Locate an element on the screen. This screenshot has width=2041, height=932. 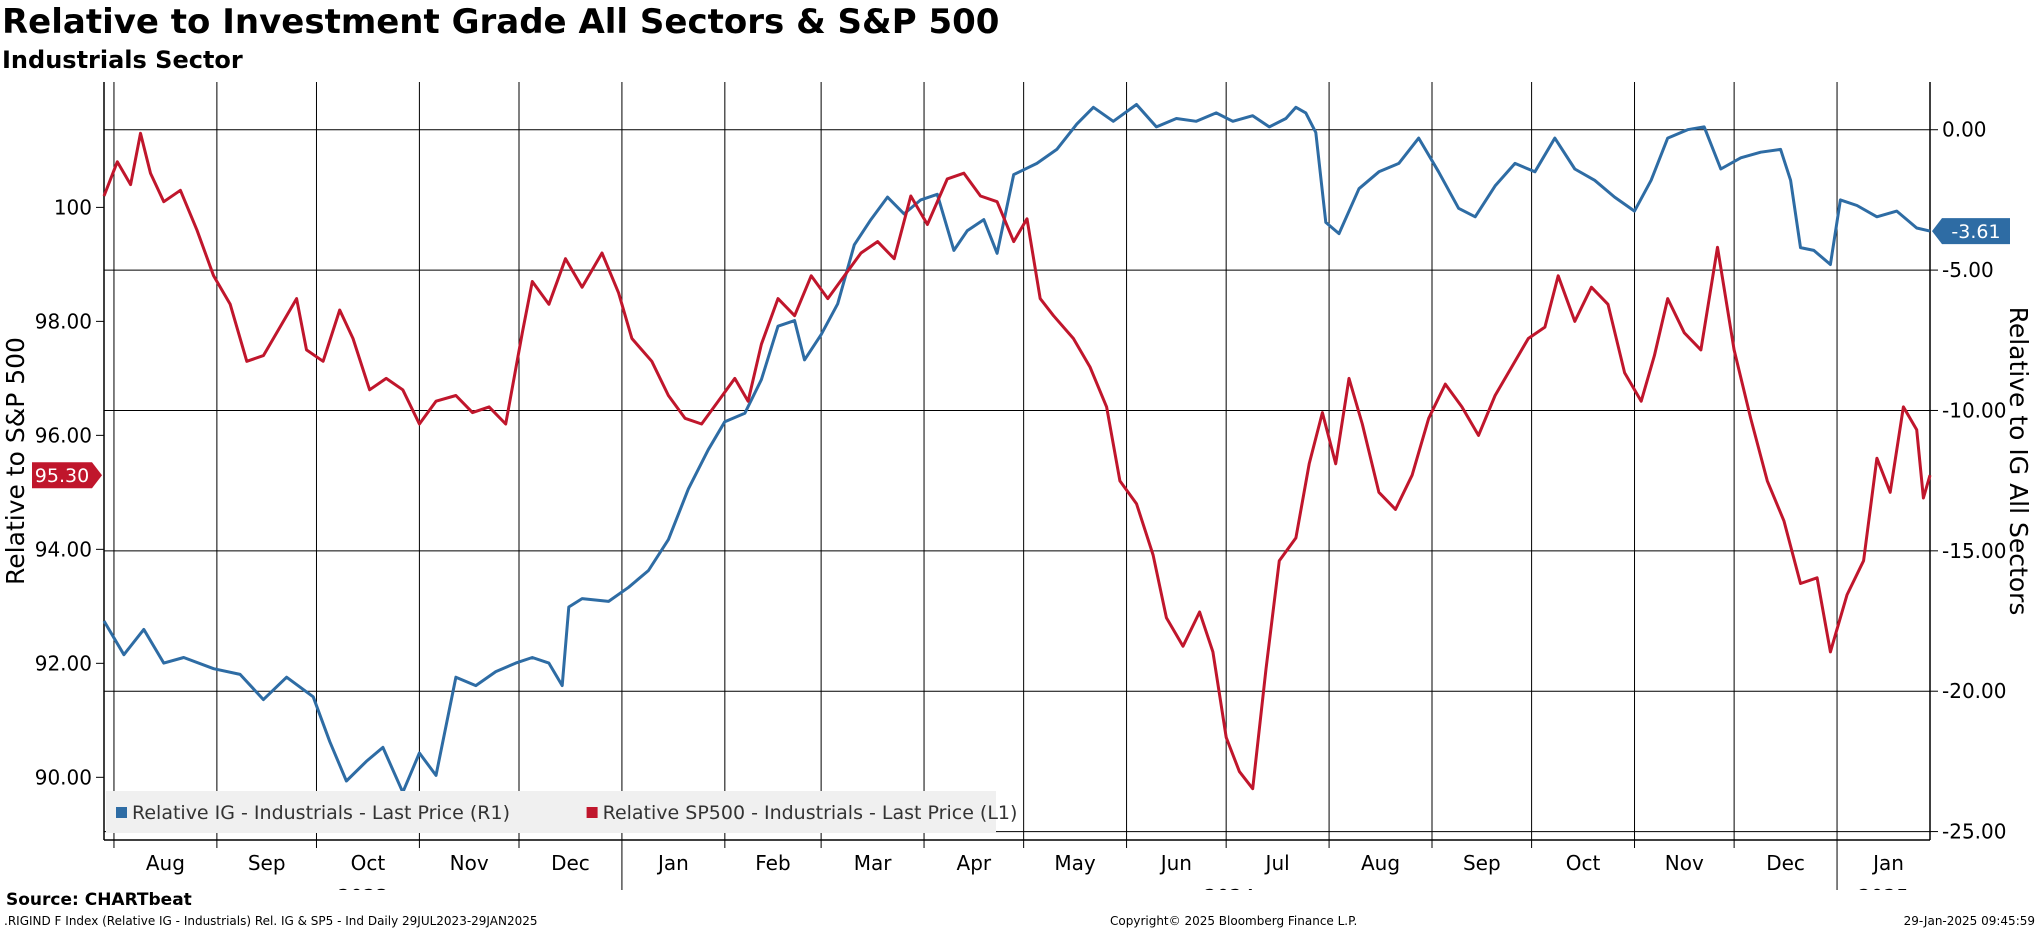
chart-subtitle: Industrials Sector is located at coordinates (122, 60).